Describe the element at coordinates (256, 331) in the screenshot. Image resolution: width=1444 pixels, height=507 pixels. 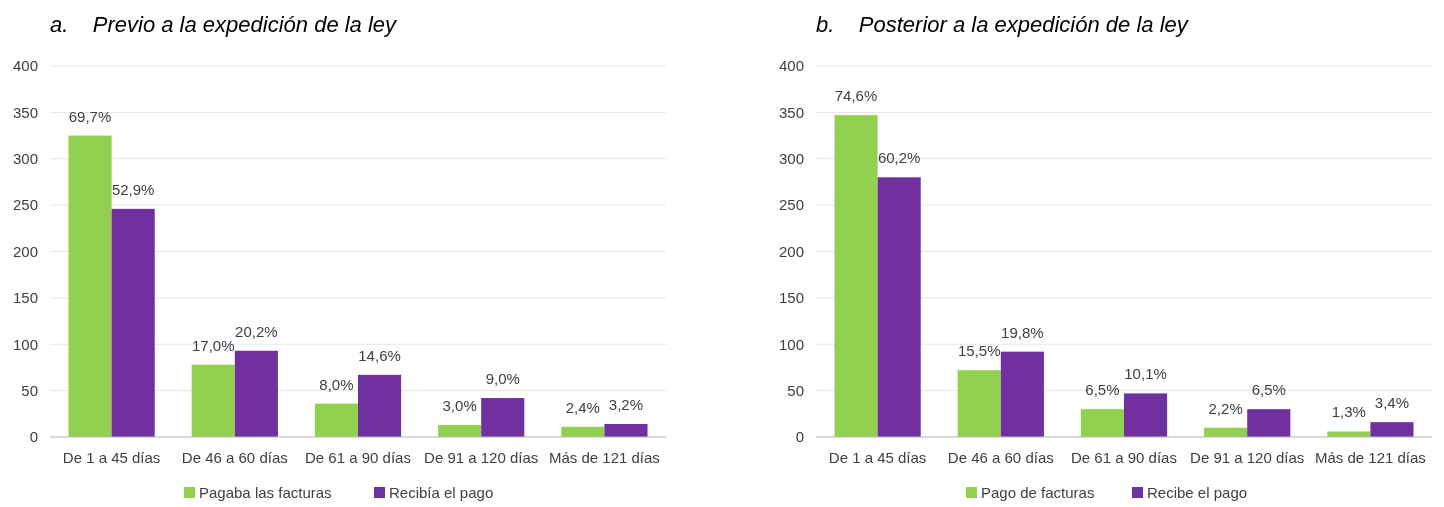
I see `annotation: 20,2%` at that location.